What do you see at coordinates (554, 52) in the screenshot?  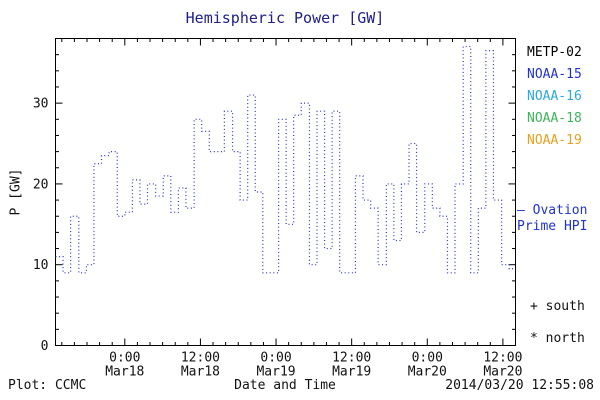 I see `legend-item-metp02: METP-02` at bounding box center [554, 52].